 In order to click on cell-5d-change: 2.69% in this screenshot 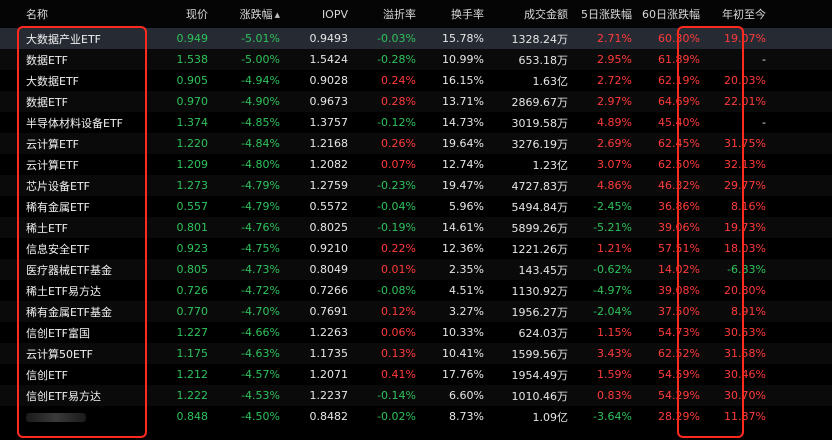, I will do `click(614, 143)`.